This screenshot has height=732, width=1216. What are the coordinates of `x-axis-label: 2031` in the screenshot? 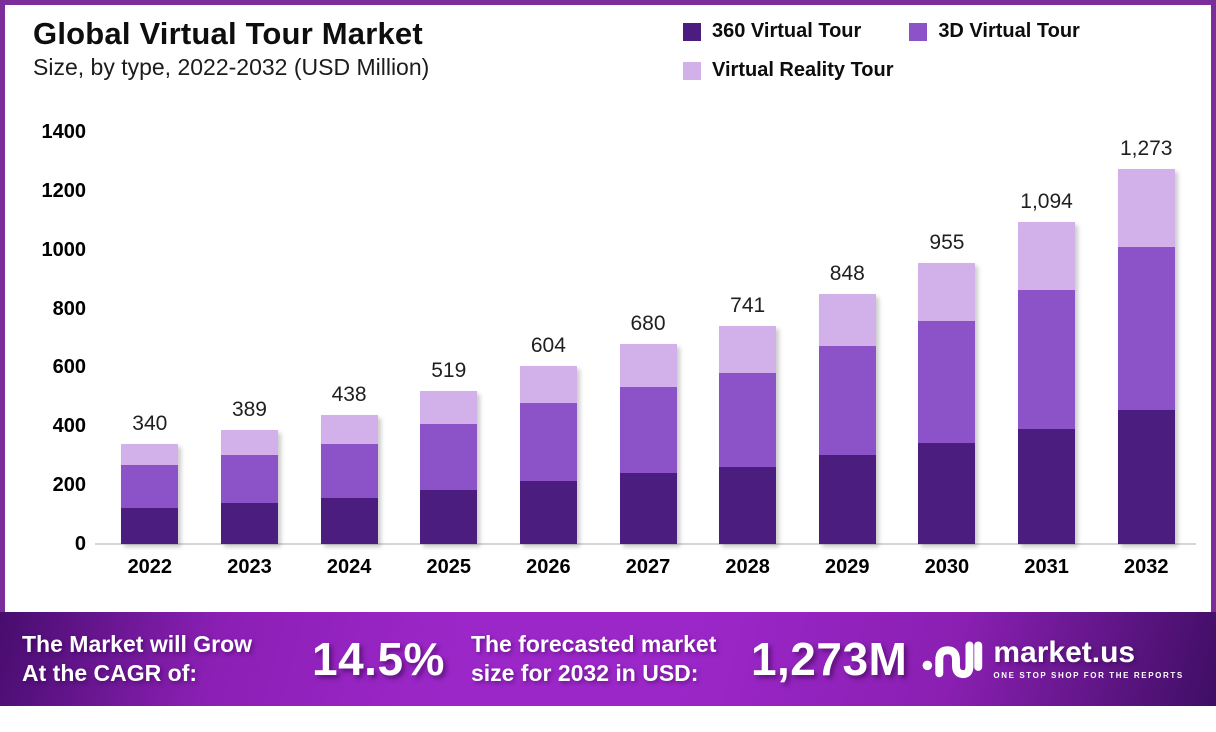 It's located at (1046, 567).